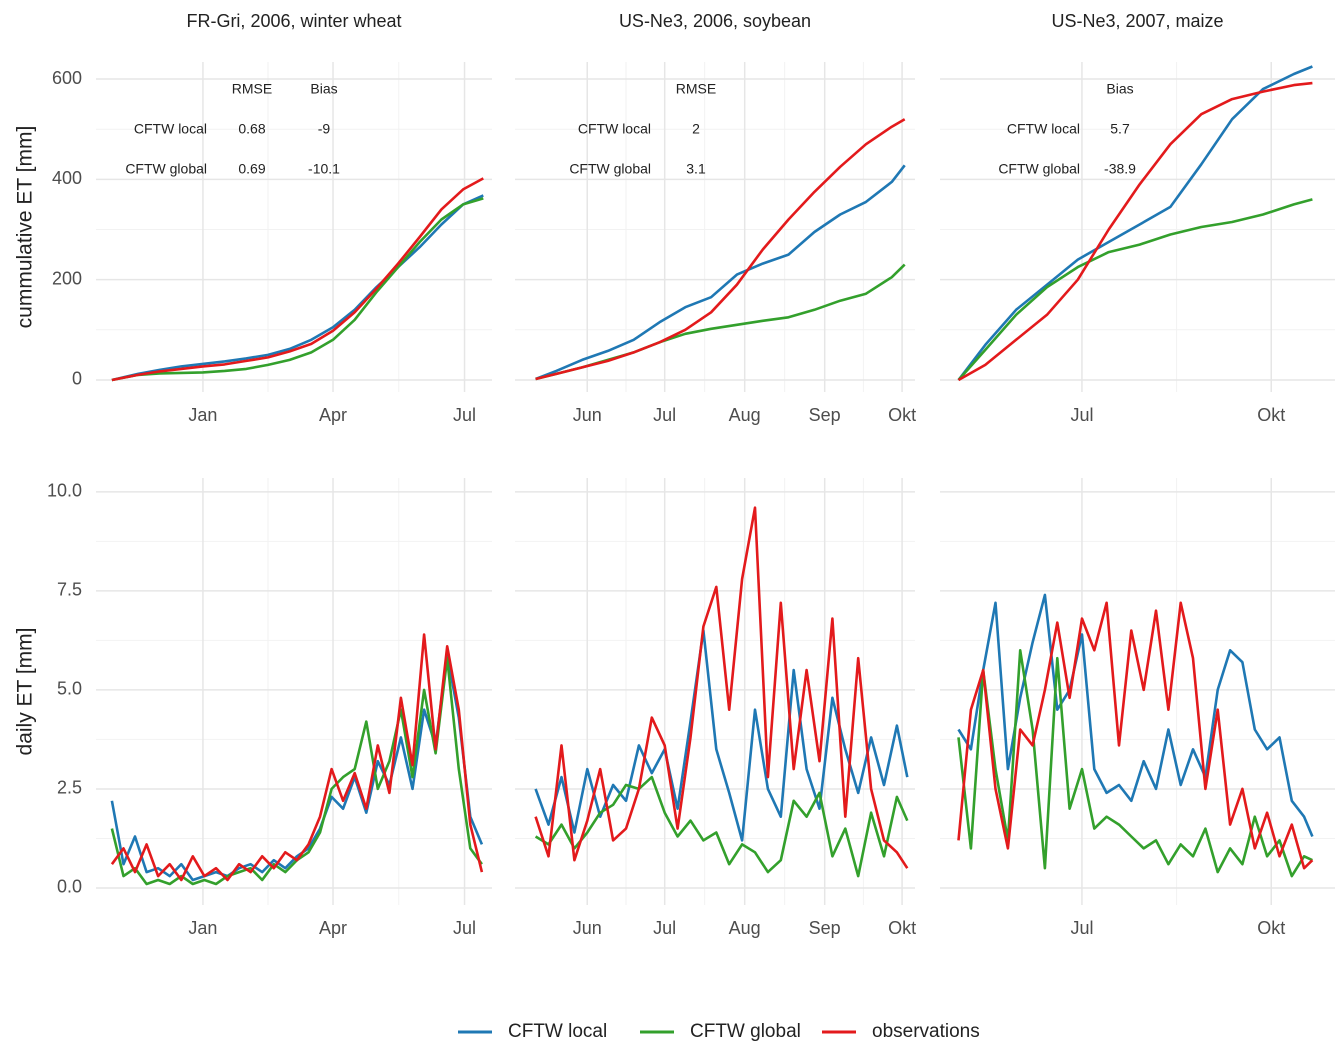 This screenshot has height=1045, width=1341. Describe the element at coordinates (64, 491) in the screenshot. I see `y-tick-label: 10.0` at that location.